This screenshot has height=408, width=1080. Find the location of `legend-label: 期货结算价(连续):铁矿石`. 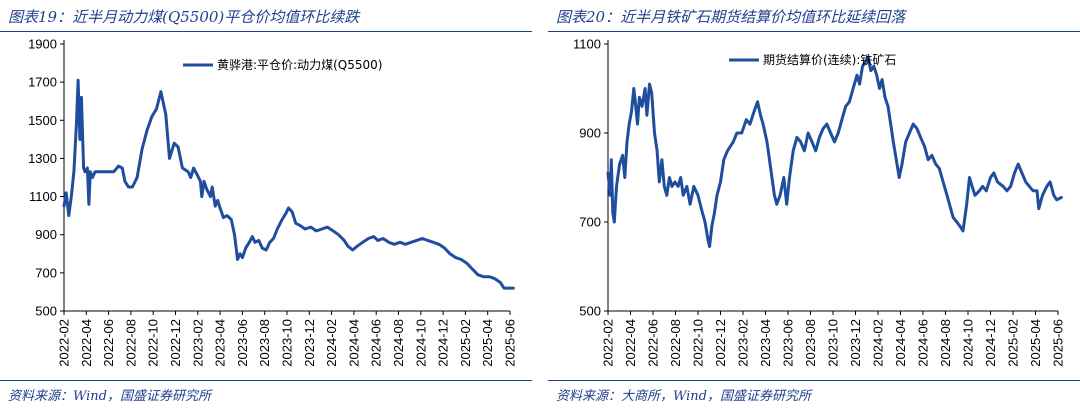

legend-label: 期货结算价(连续):铁矿石 is located at coordinates (829, 59).